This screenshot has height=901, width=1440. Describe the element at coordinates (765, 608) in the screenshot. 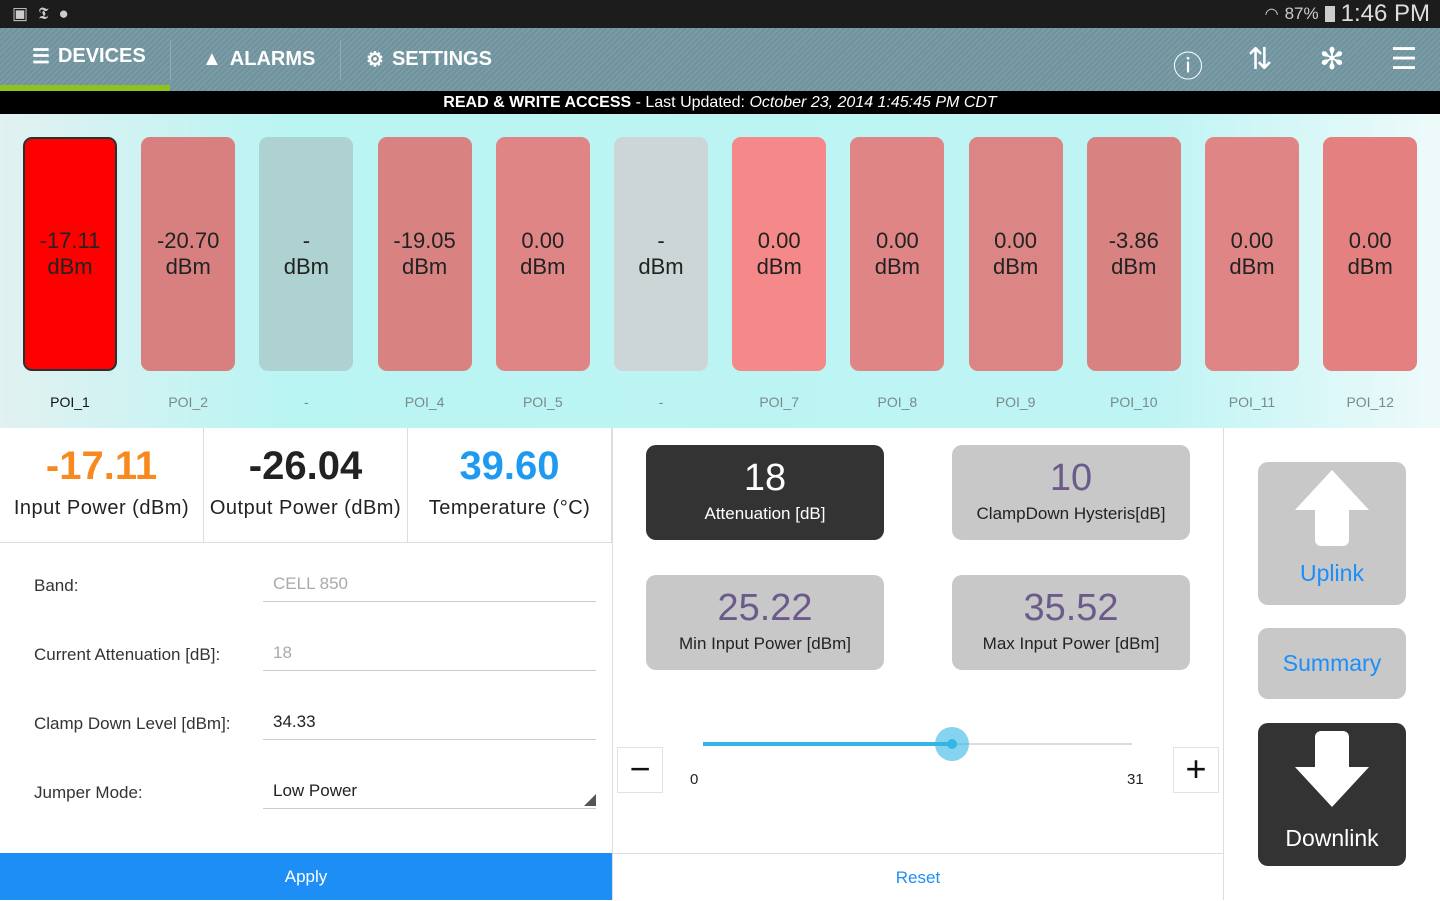

I see `param-value: 25.22` at that location.